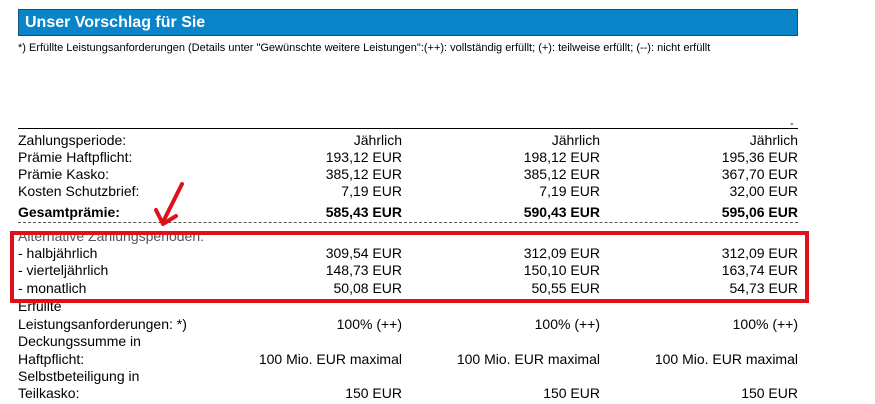 The width and height of the screenshot is (875, 404). I want to click on offer-1-value: 7,19 EUR, so click(371, 191).